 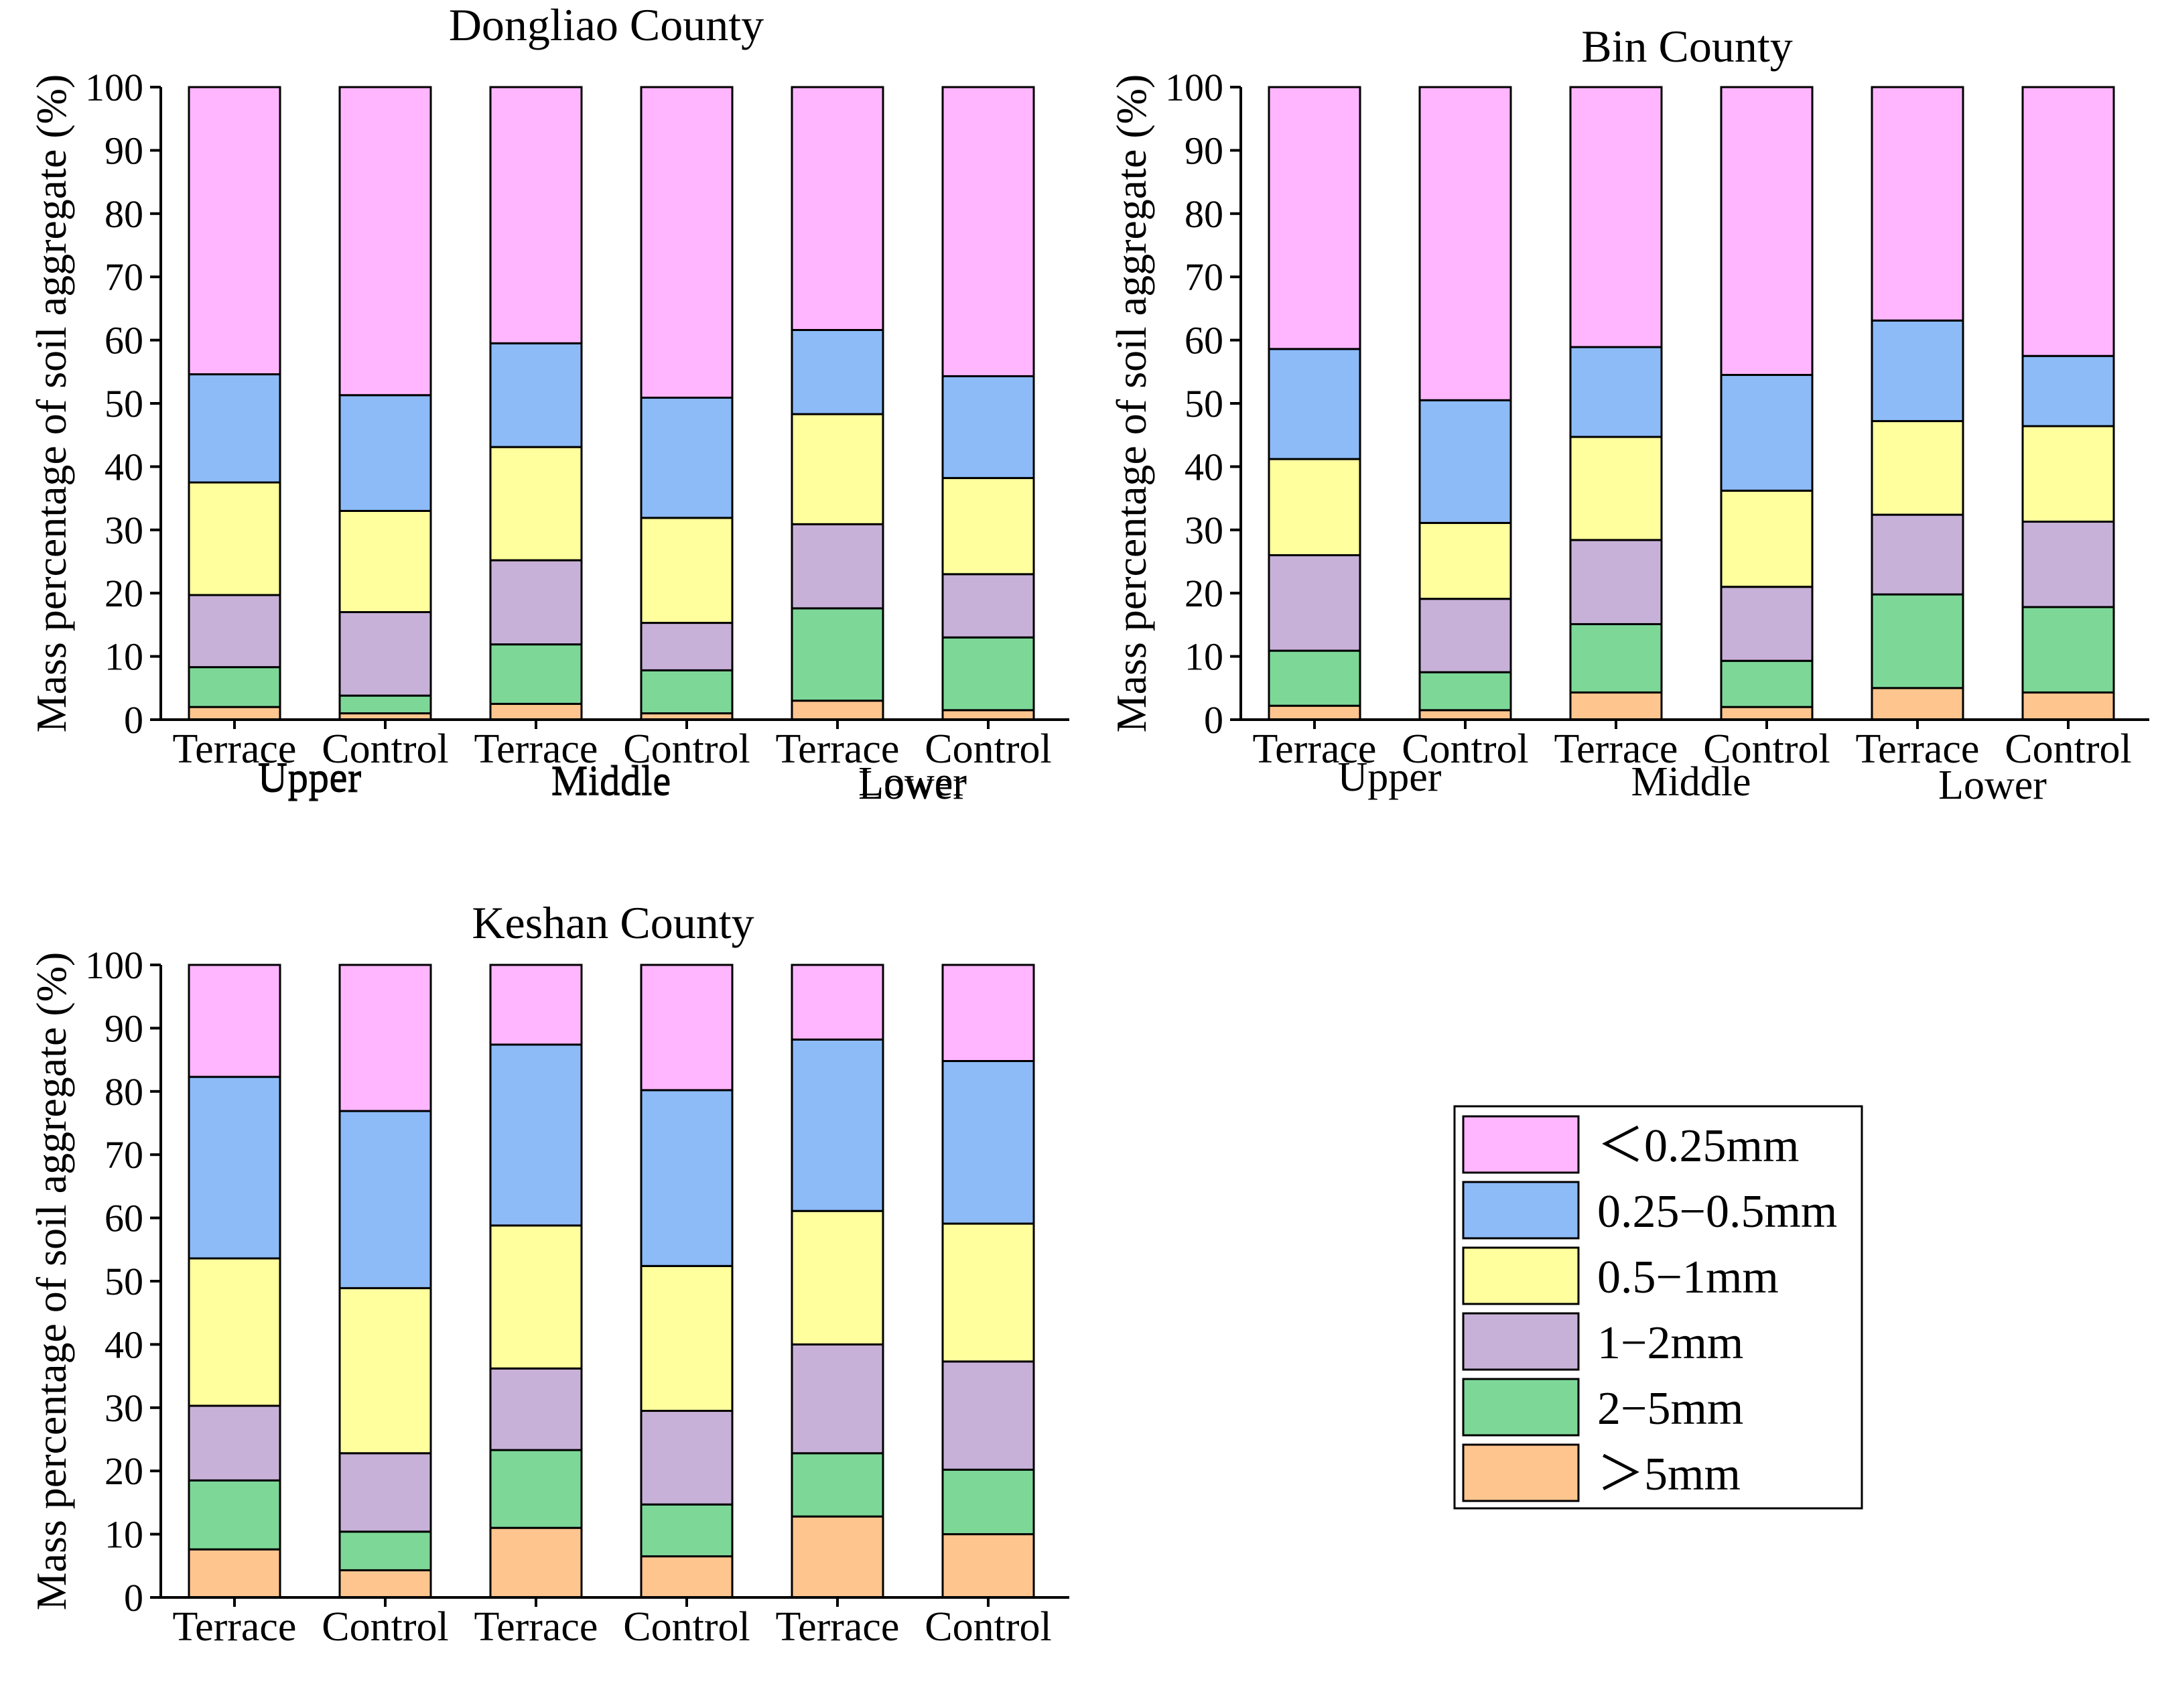 What do you see at coordinates (1649, 1210) in the screenshot?
I see `legend-item: 0.25−0.5mm` at bounding box center [1649, 1210].